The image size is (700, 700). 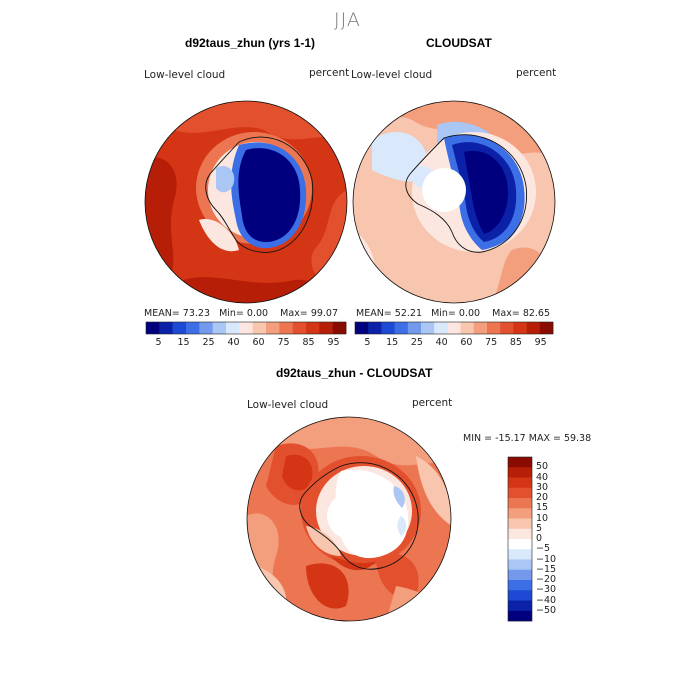 I want to click on right-units-label: percent, so click(x=536, y=73).